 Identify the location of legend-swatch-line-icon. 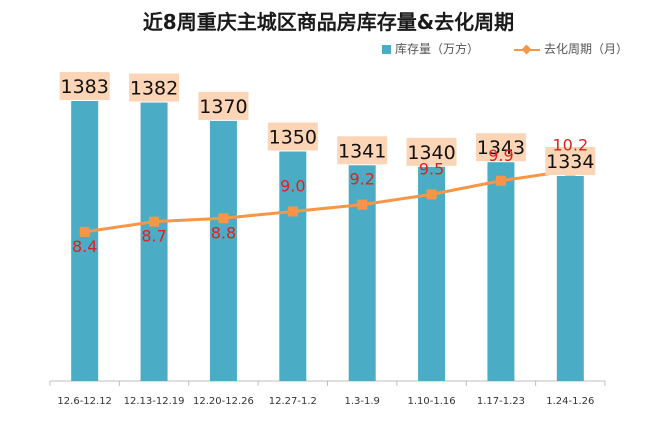
(527, 49).